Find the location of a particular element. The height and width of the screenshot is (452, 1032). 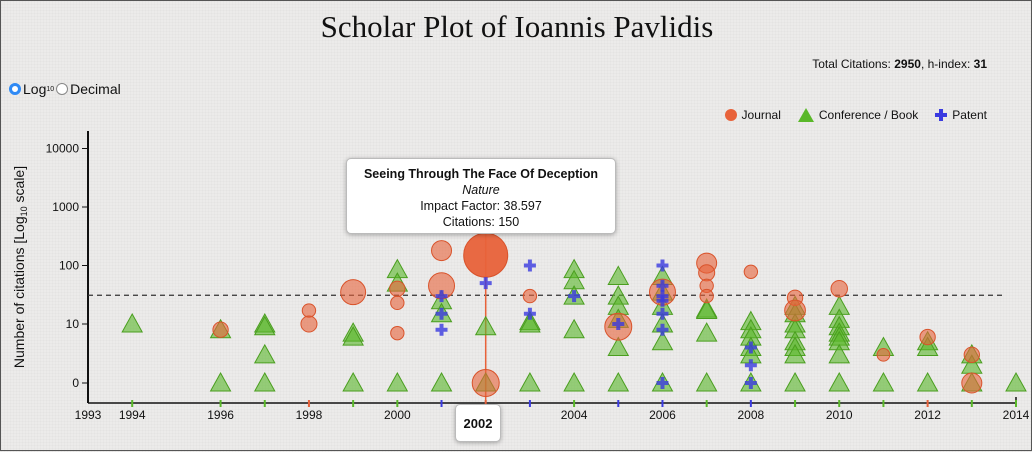

decimal-scale-radio is located at coordinates (62, 89).